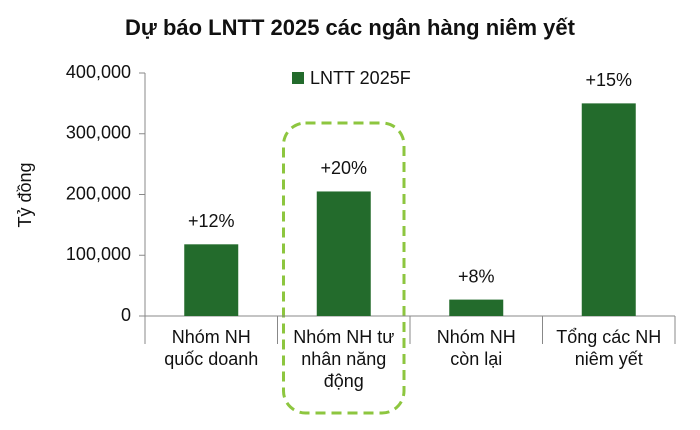 Image resolution: width=700 pixels, height=430 pixels. I want to click on x-tick-label: Nhóm NH tư nhân năng động, so click(344, 359).